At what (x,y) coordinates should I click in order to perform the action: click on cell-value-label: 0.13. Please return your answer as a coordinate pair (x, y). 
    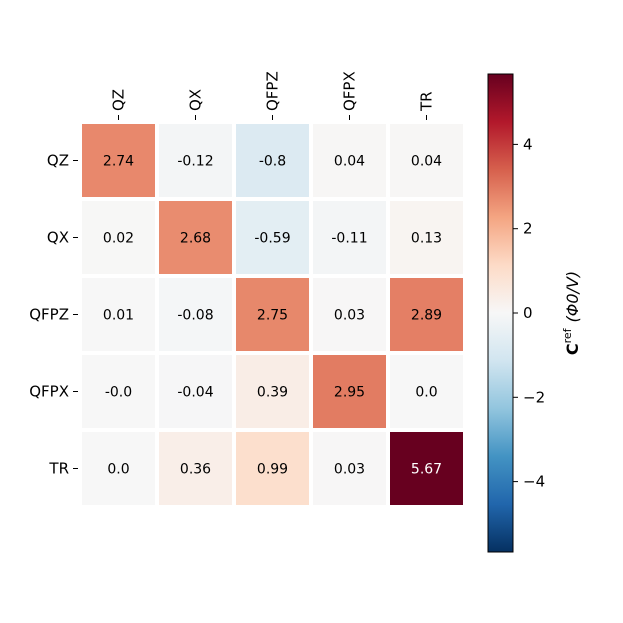
    Looking at the image, I should click on (426, 239).